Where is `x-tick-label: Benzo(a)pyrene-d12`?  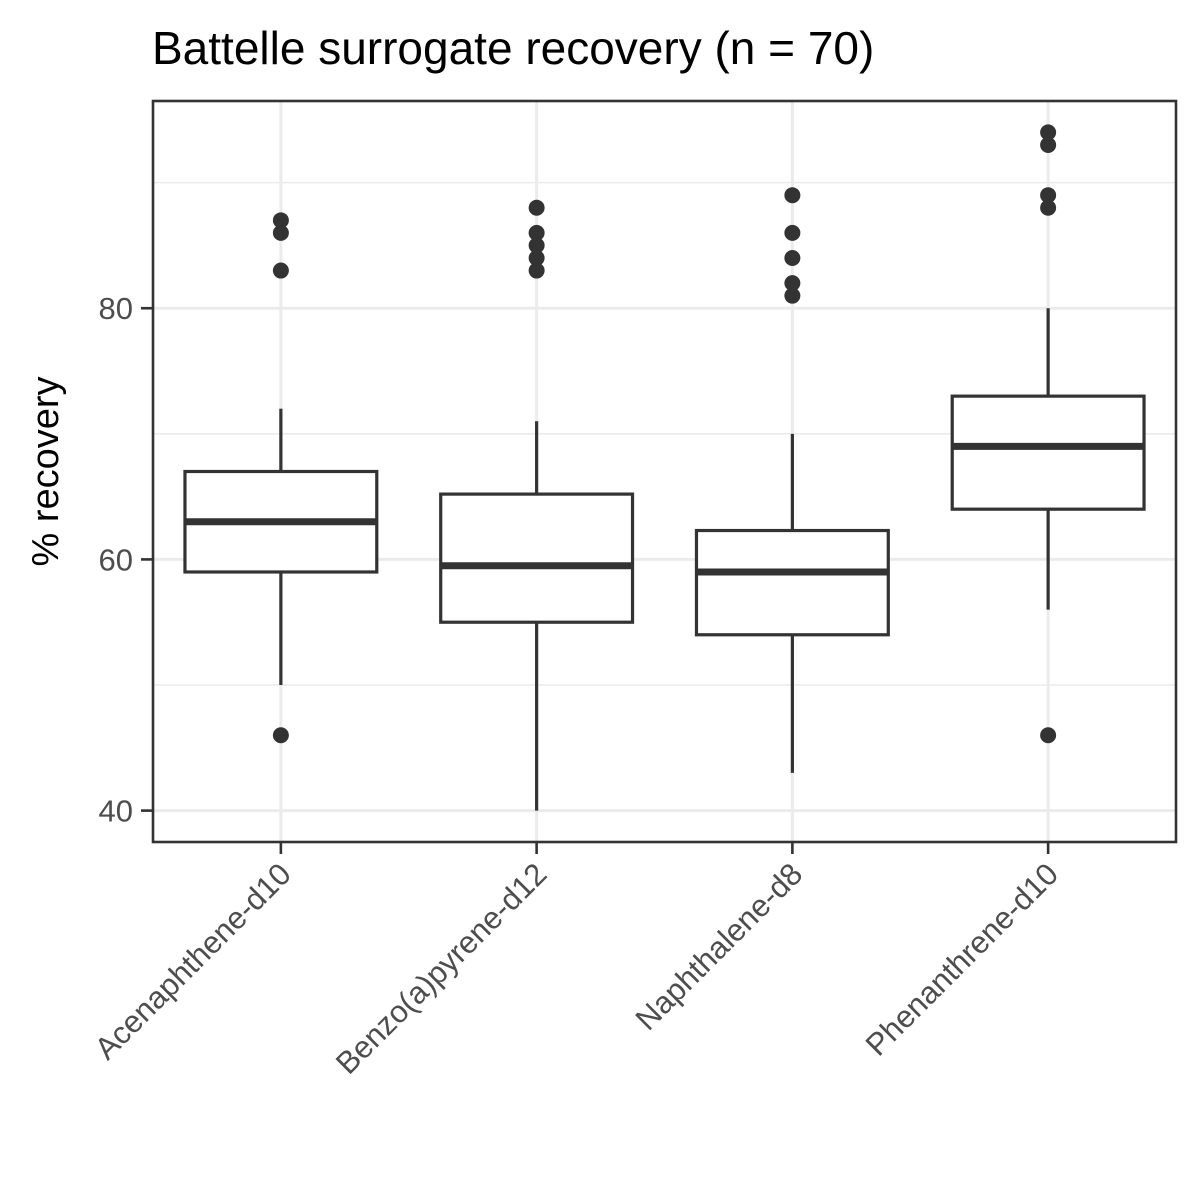
x-tick-label: Benzo(a)pyrene-d12 is located at coordinates (441, 968).